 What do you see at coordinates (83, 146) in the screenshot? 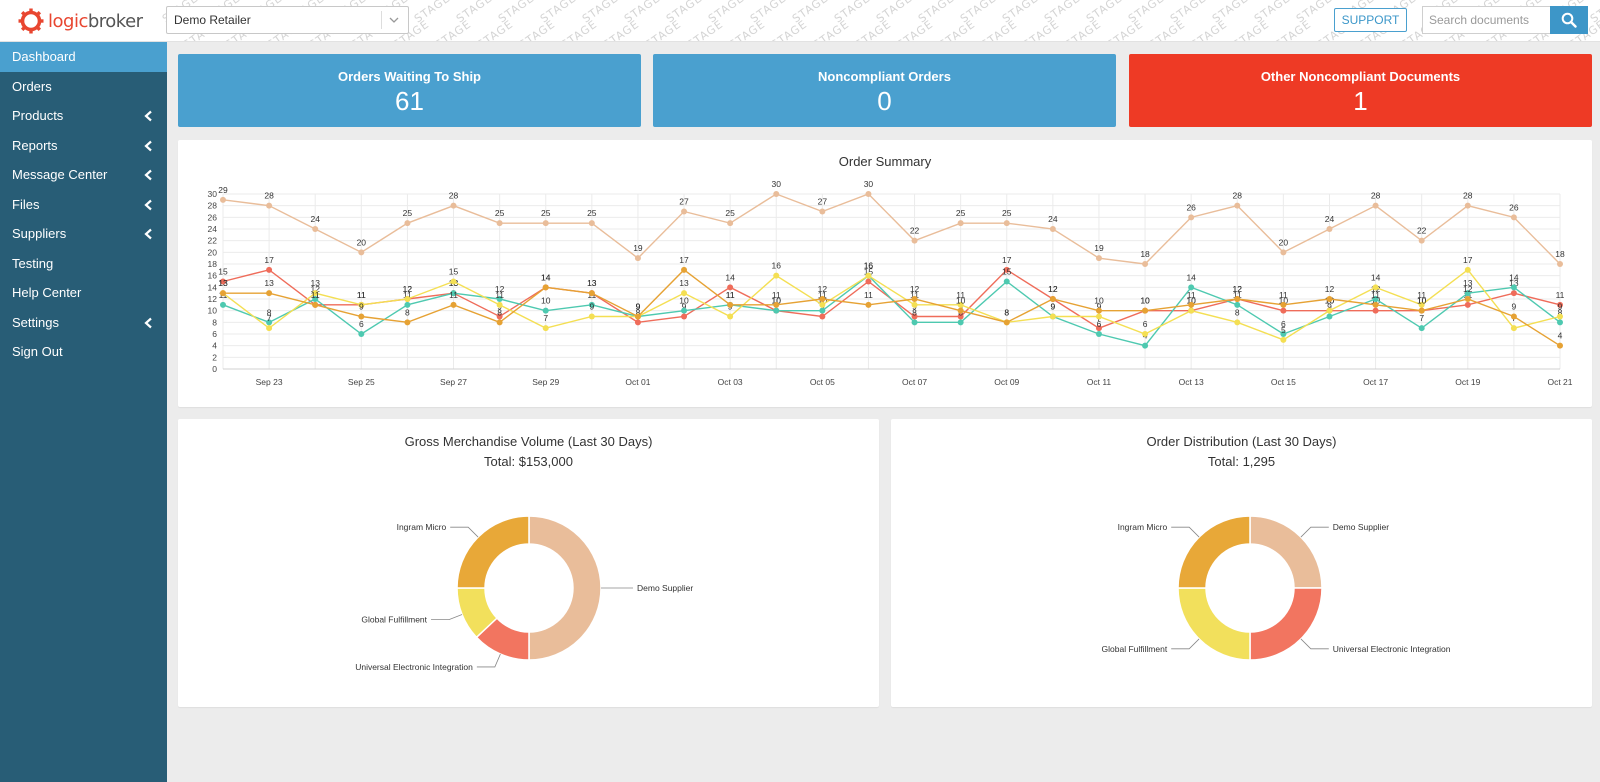
I see `sidebar-item-reports: Reports` at bounding box center [83, 146].